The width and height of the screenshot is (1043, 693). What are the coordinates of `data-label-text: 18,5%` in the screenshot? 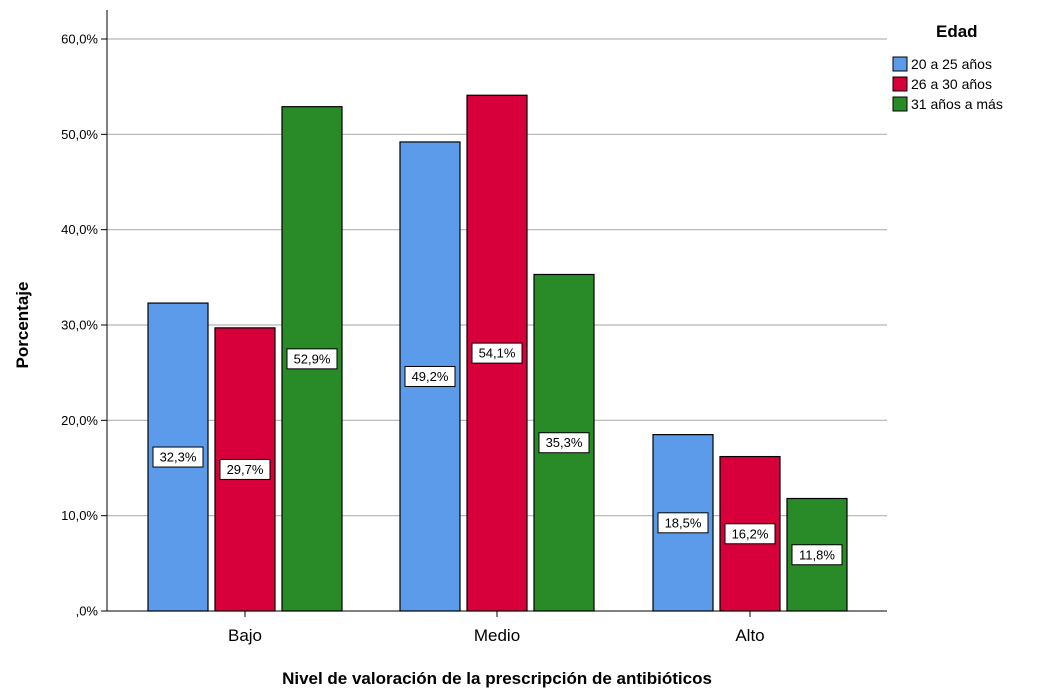 It's located at (683, 522).